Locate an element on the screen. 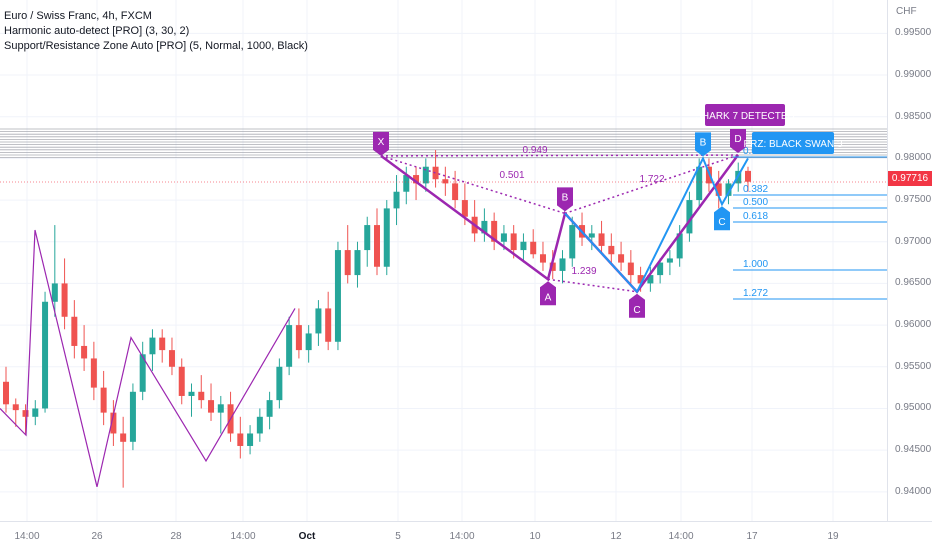 The width and height of the screenshot is (932, 550). y-tick-label: 0.99500 is located at coordinates (913, 33).